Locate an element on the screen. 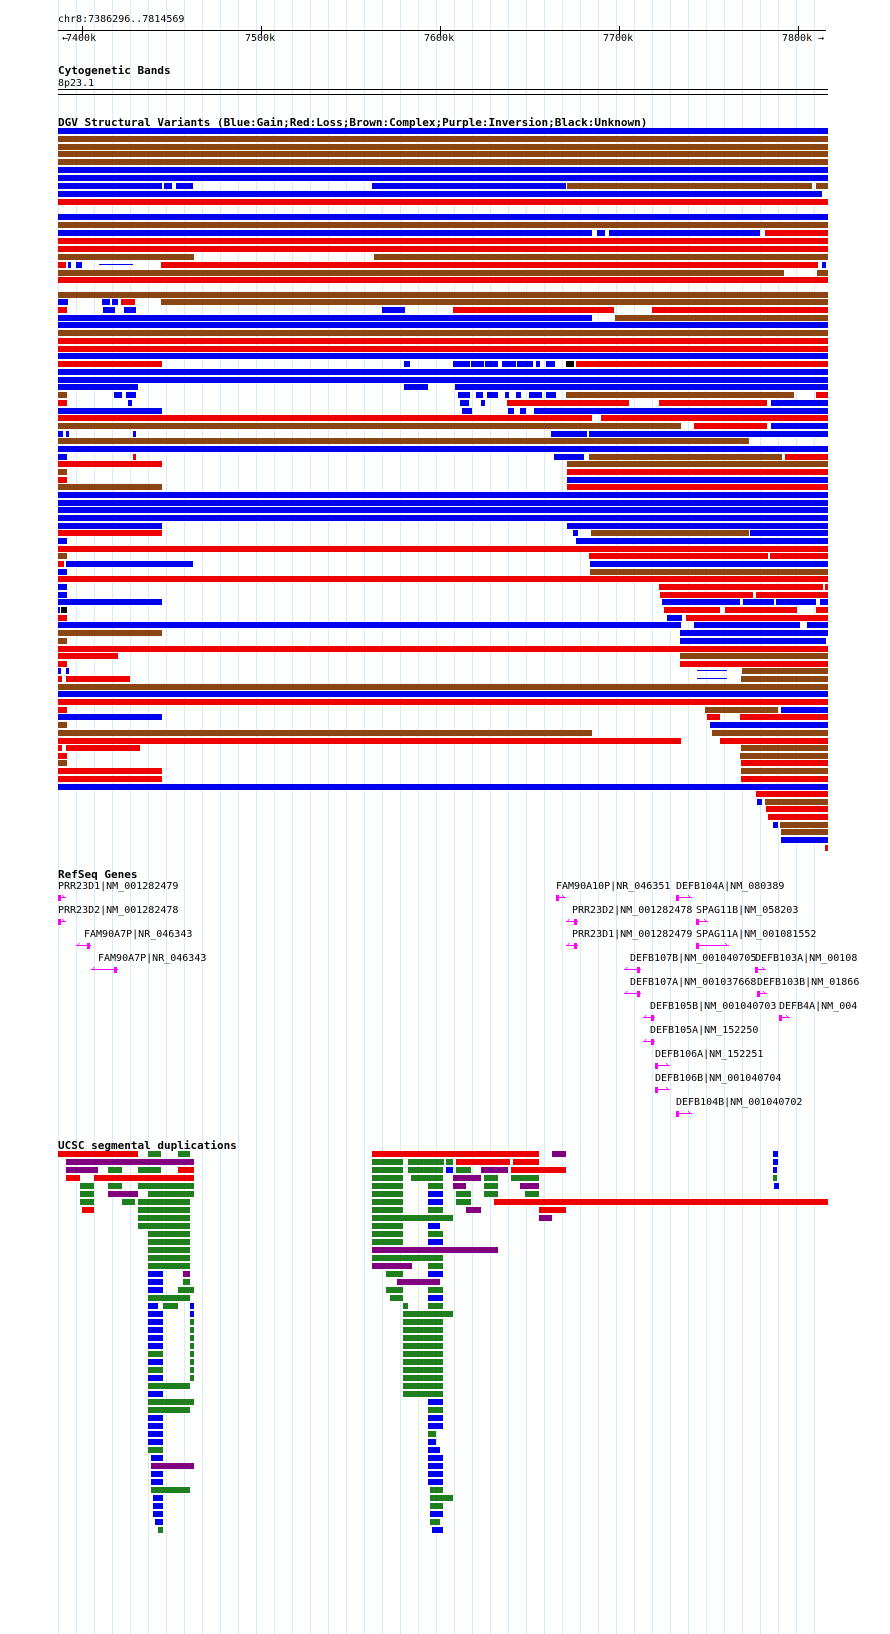 The height and width of the screenshot is (1634, 890). gene-glyph: › is located at coordinates (62, 897).